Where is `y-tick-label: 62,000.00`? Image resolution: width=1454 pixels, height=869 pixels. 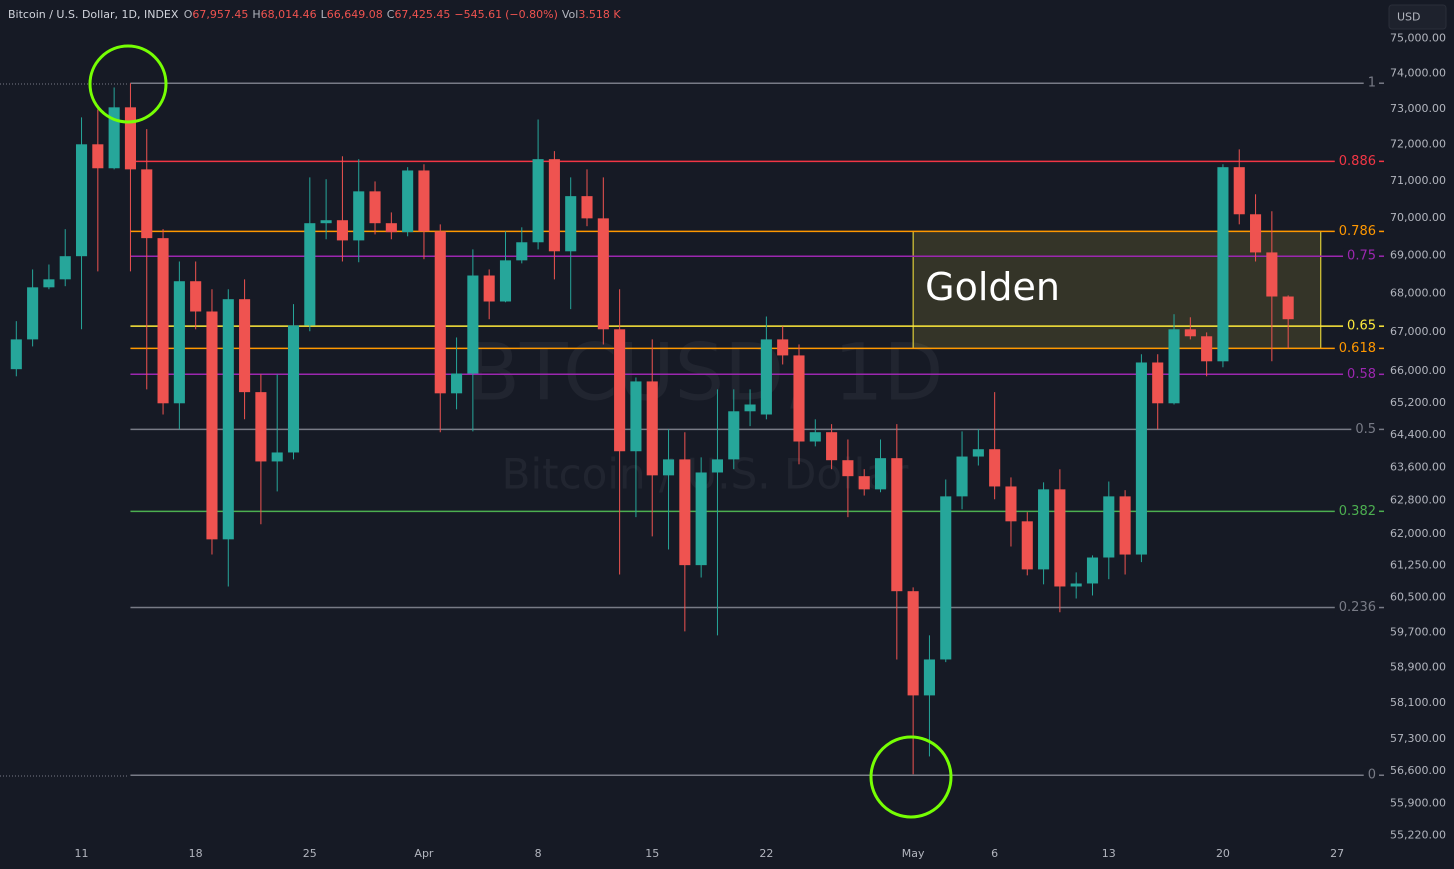 y-tick-label: 62,000.00 is located at coordinates (1418, 533).